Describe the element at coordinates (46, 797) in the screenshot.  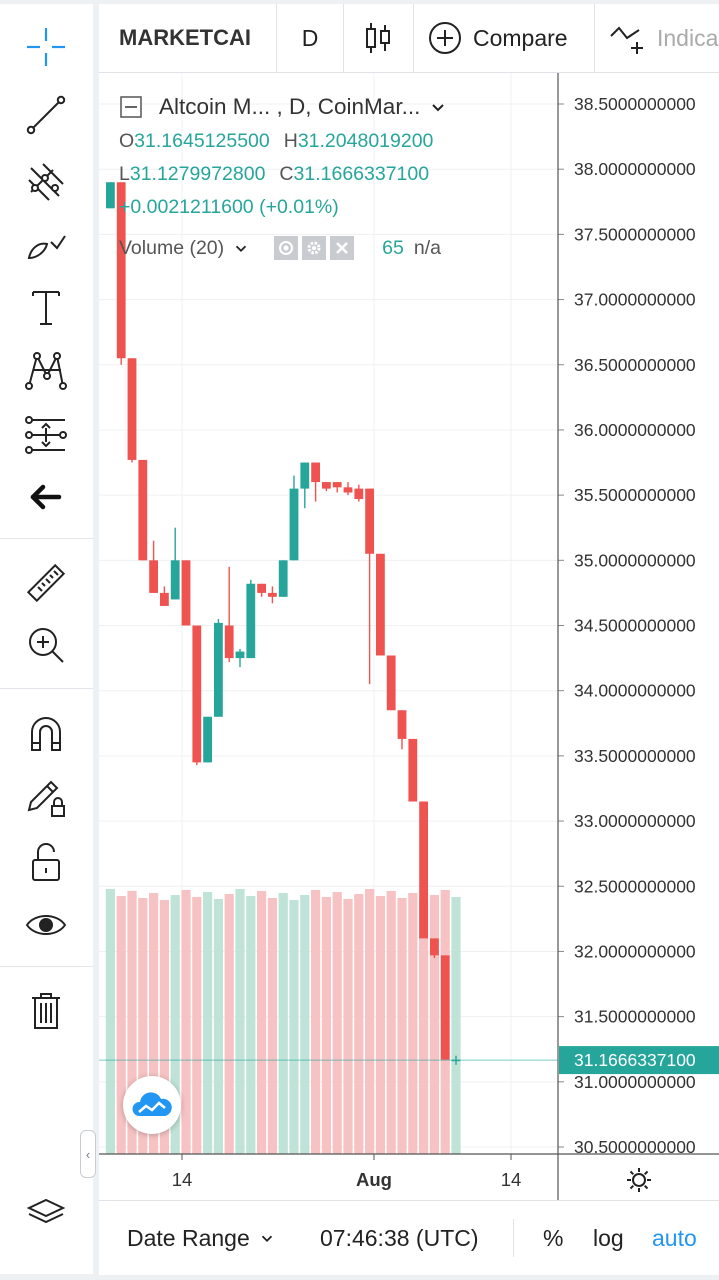
I see `lock-drawings-icon` at that location.